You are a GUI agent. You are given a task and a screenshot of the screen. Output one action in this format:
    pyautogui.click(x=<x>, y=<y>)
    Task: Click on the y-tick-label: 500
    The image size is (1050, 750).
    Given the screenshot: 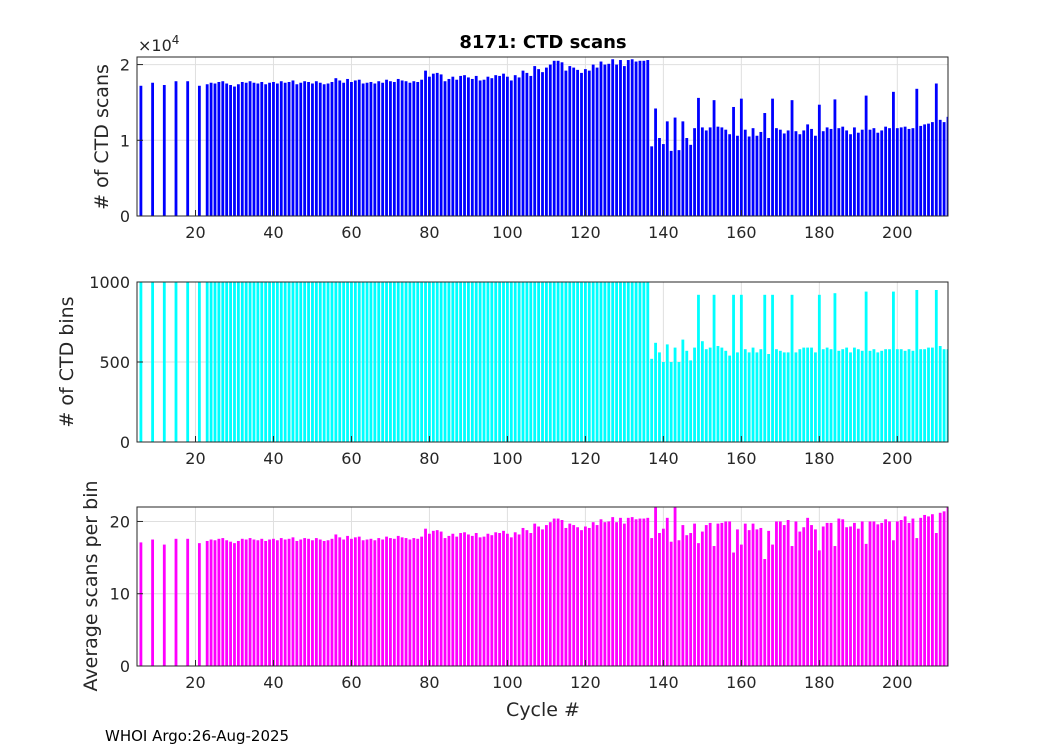 What is the action you would take?
    pyautogui.click(x=114, y=362)
    